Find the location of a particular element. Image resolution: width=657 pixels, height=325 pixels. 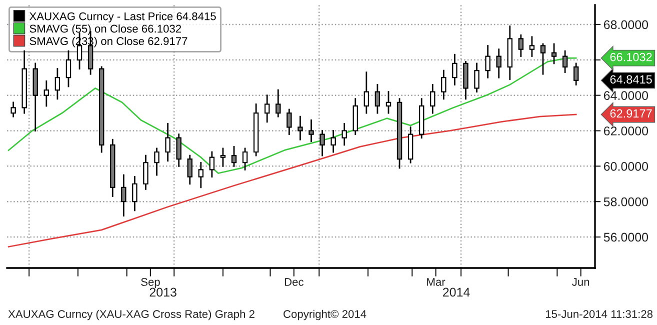

x-tick-label: Dec is located at coordinates (294, 282).